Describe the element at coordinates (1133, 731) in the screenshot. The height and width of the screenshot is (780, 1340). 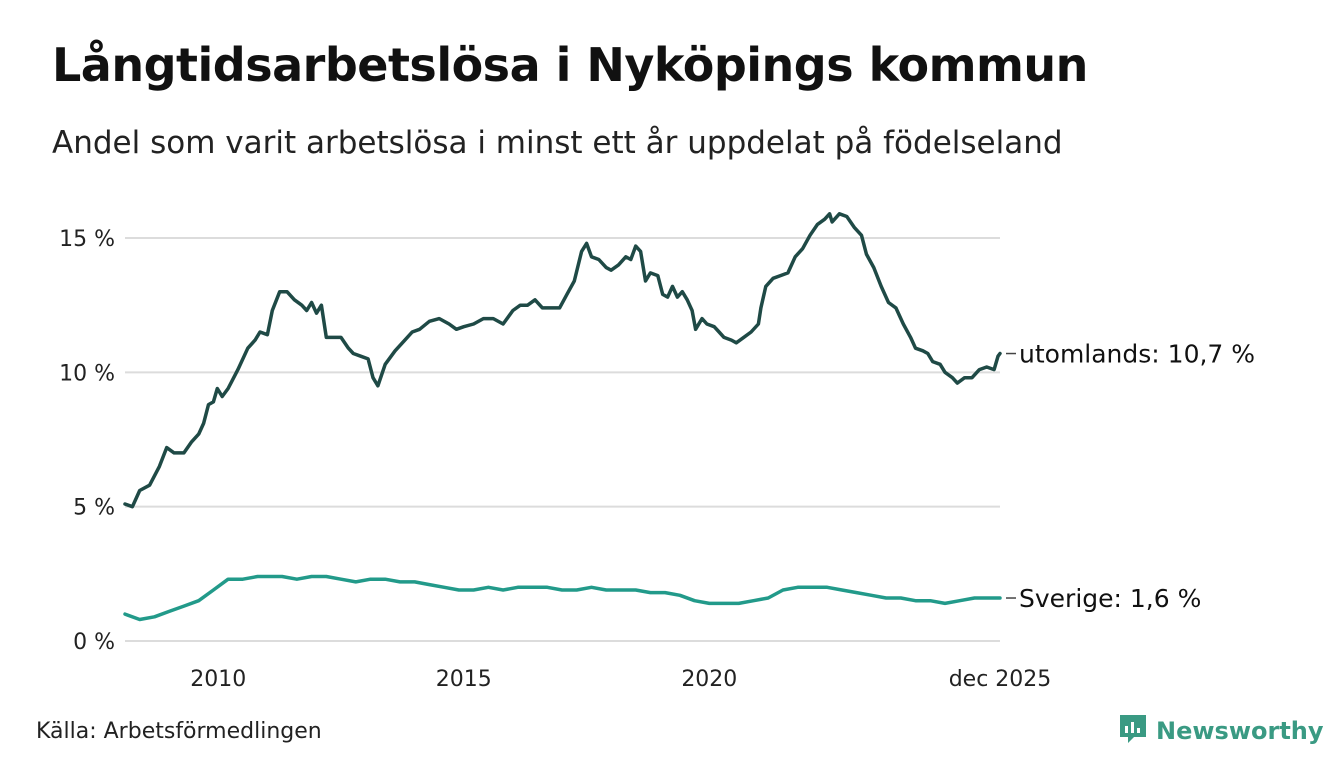
I see `newsworthy-logo-icon` at that location.